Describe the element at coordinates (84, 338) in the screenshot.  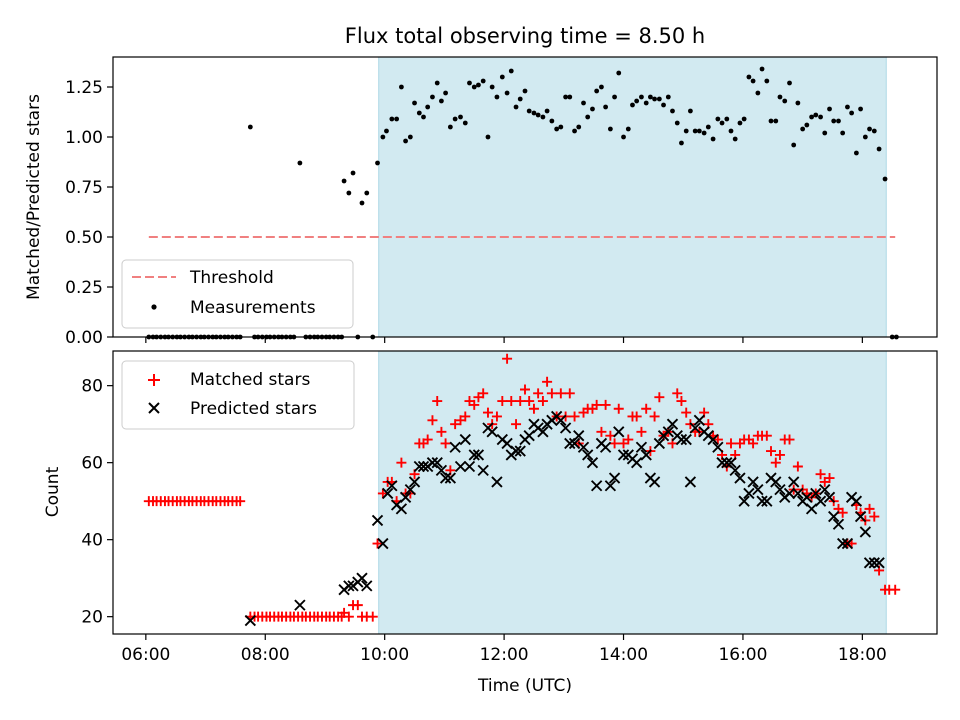
I see `ratio-y-tick-label: 0.00` at that location.